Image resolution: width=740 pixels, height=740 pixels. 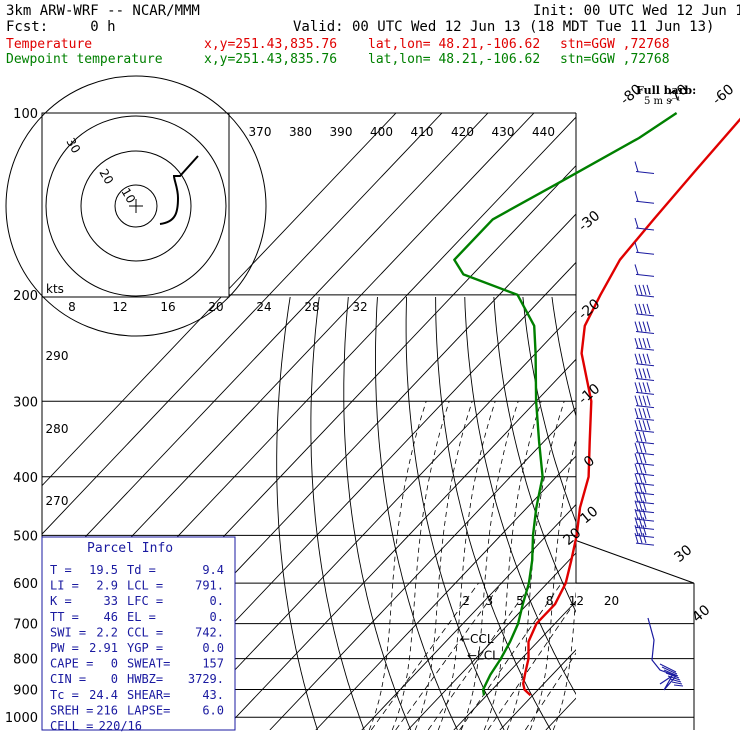 I want to click on forecast-hour: Fcst: 0 h, so click(x=61, y=27).